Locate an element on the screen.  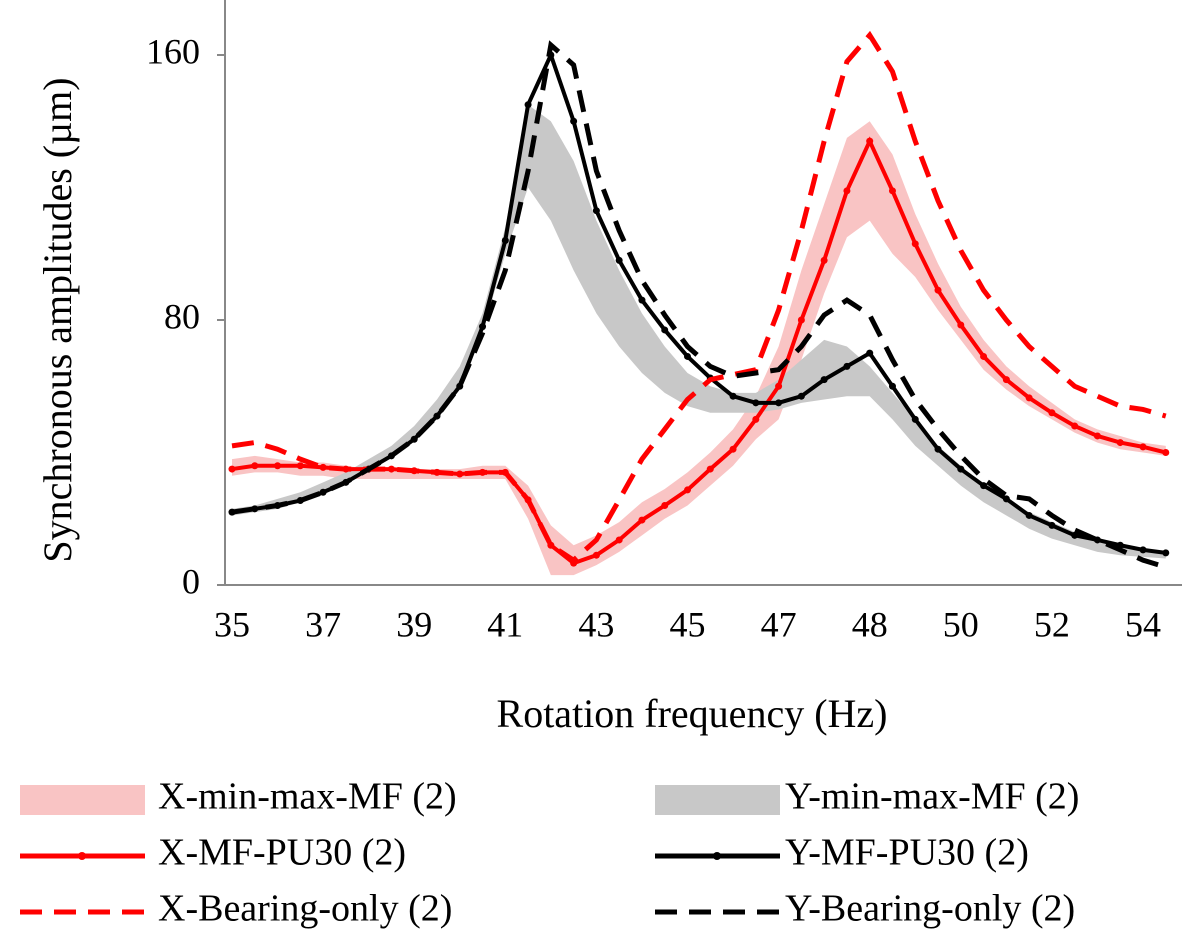
x-tick-label: 48 is located at coordinates (870, 624).